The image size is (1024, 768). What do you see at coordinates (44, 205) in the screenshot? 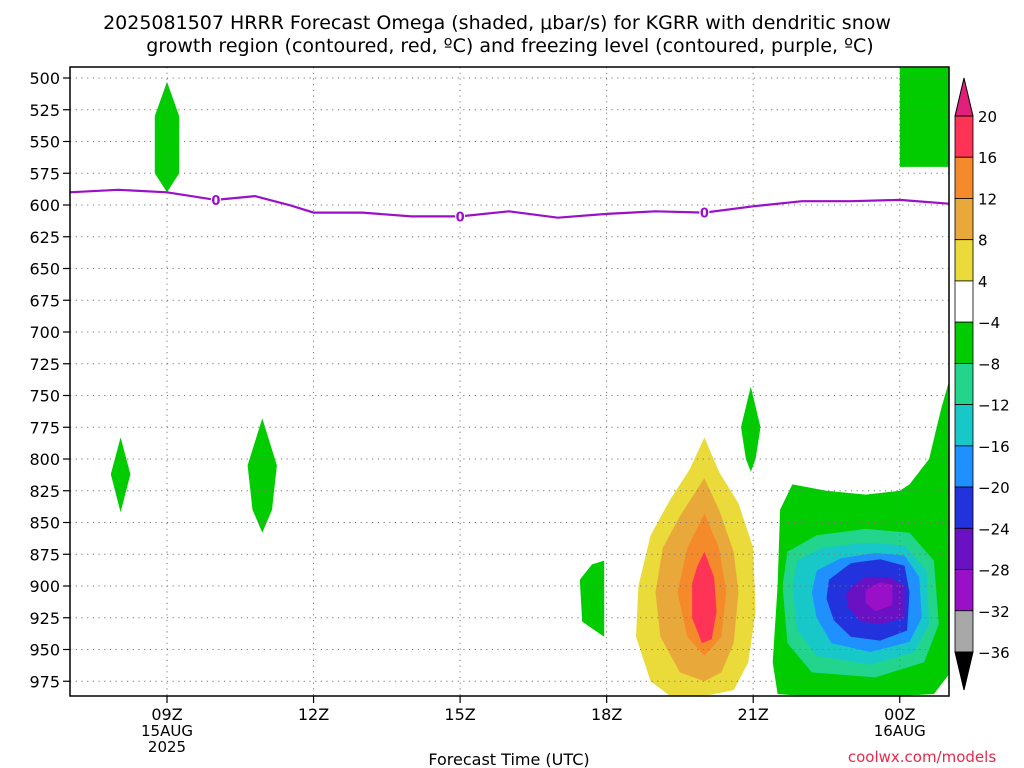
I see `y-tick-label: 600` at bounding box center [44, 205].